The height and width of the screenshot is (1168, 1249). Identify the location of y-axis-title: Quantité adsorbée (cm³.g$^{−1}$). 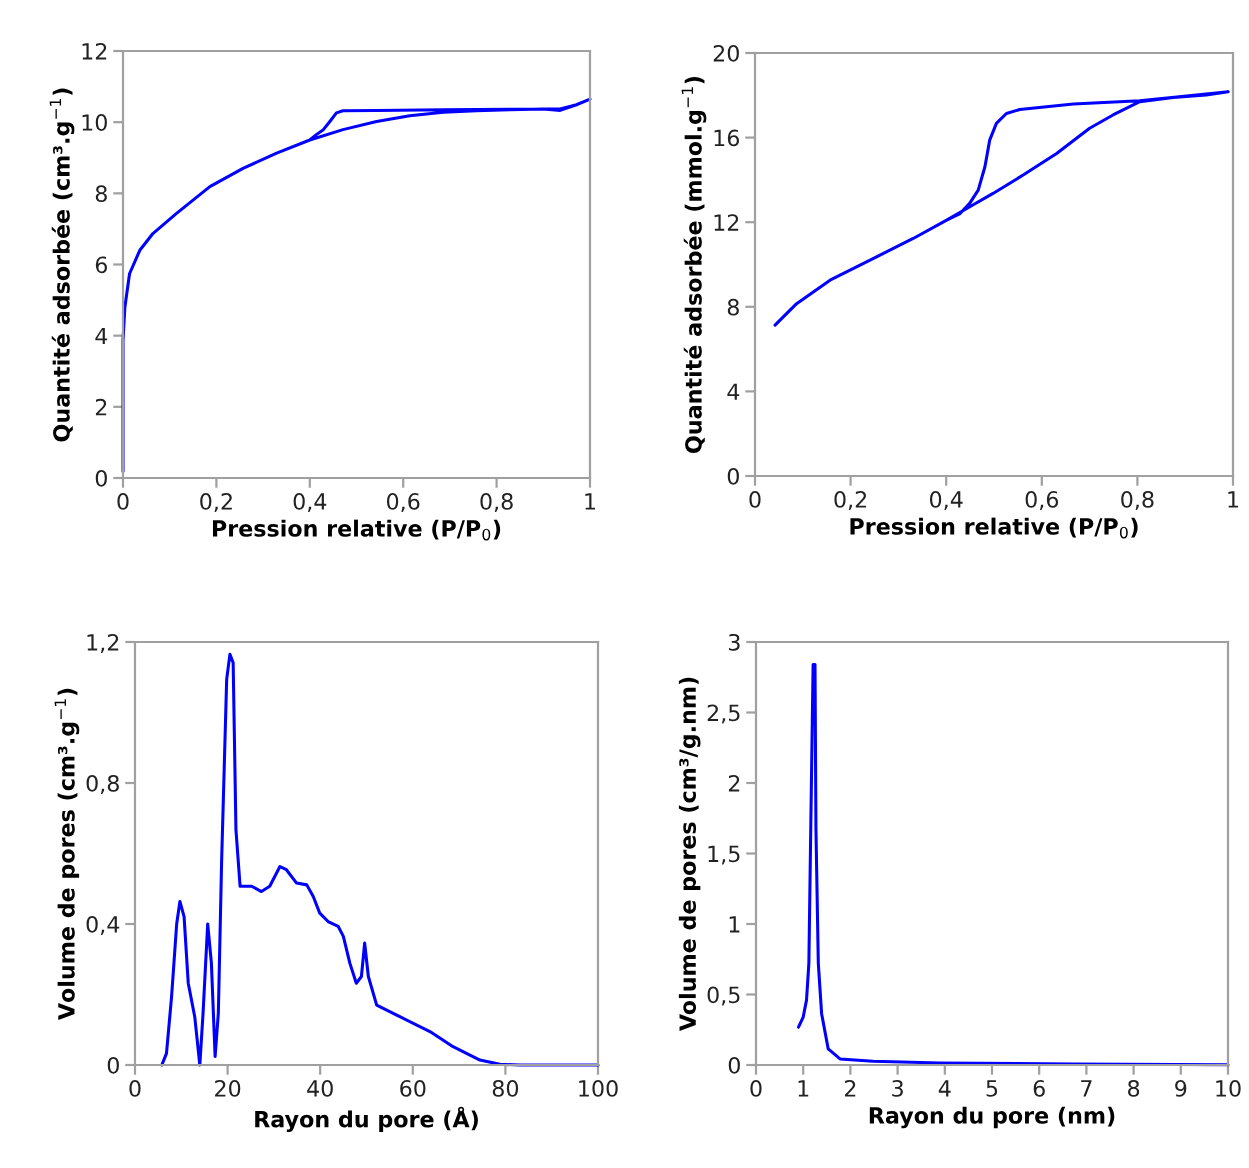
(62, 265).